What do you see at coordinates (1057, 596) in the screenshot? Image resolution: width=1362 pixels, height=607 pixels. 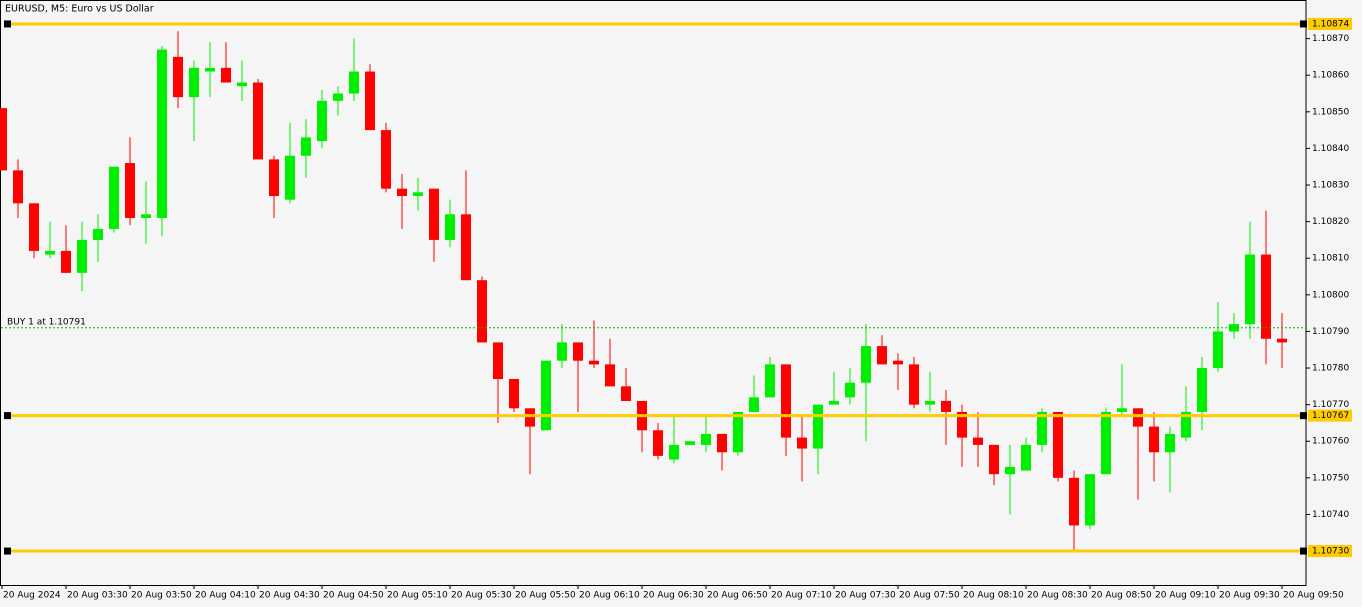 I see `x-tick-label: 20 Aug 08:30` at bounding box center [1057, 596].